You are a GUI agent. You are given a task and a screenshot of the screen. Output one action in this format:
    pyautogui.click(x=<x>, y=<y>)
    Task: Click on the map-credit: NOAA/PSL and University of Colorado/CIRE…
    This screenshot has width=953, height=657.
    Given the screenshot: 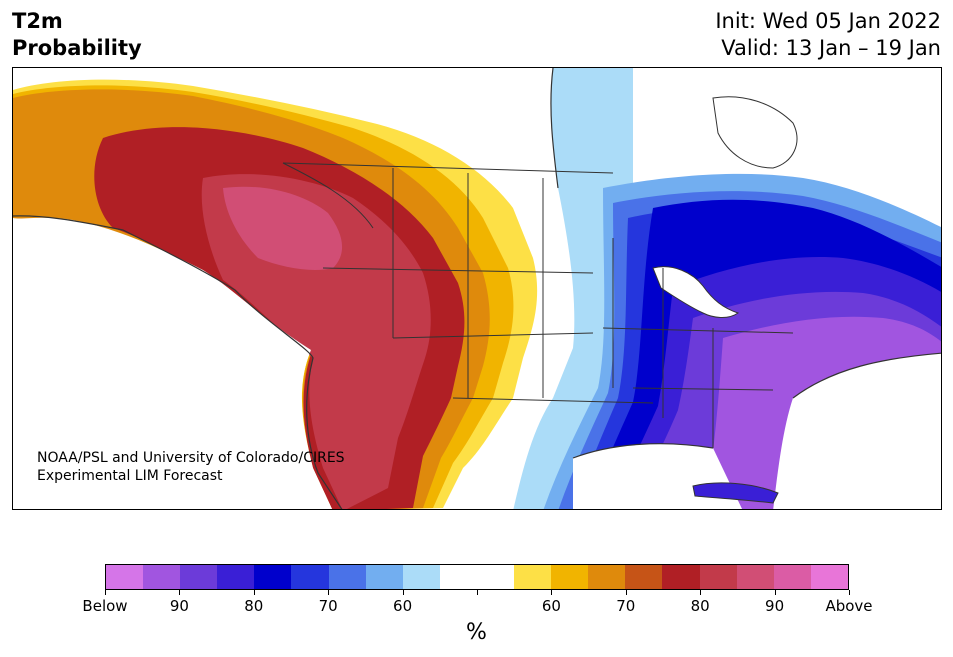 What is the action you would take?
    pyautogui.click(x=191, y=467)
    